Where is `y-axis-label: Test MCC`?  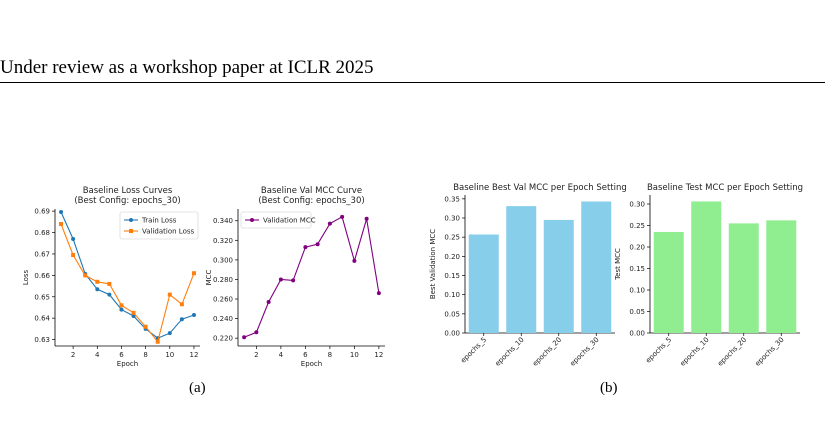 y-axis-label: Test MCC is located at coordinates (618, 264).